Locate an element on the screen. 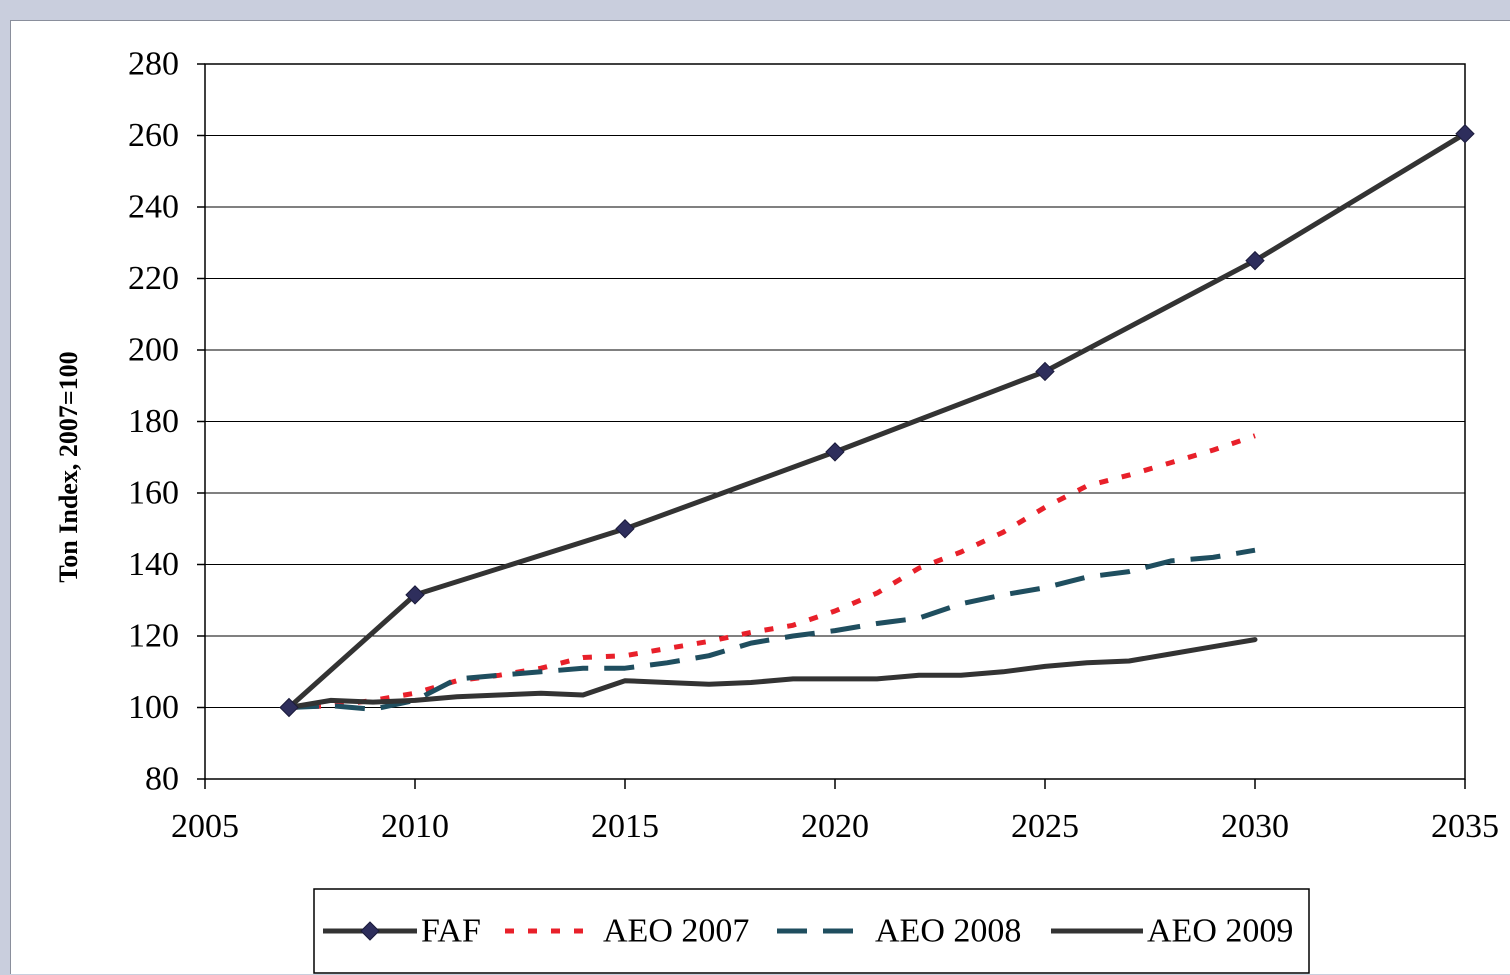 The image size is (1510, 975). legend-marker is located at coordinates (370, 931).